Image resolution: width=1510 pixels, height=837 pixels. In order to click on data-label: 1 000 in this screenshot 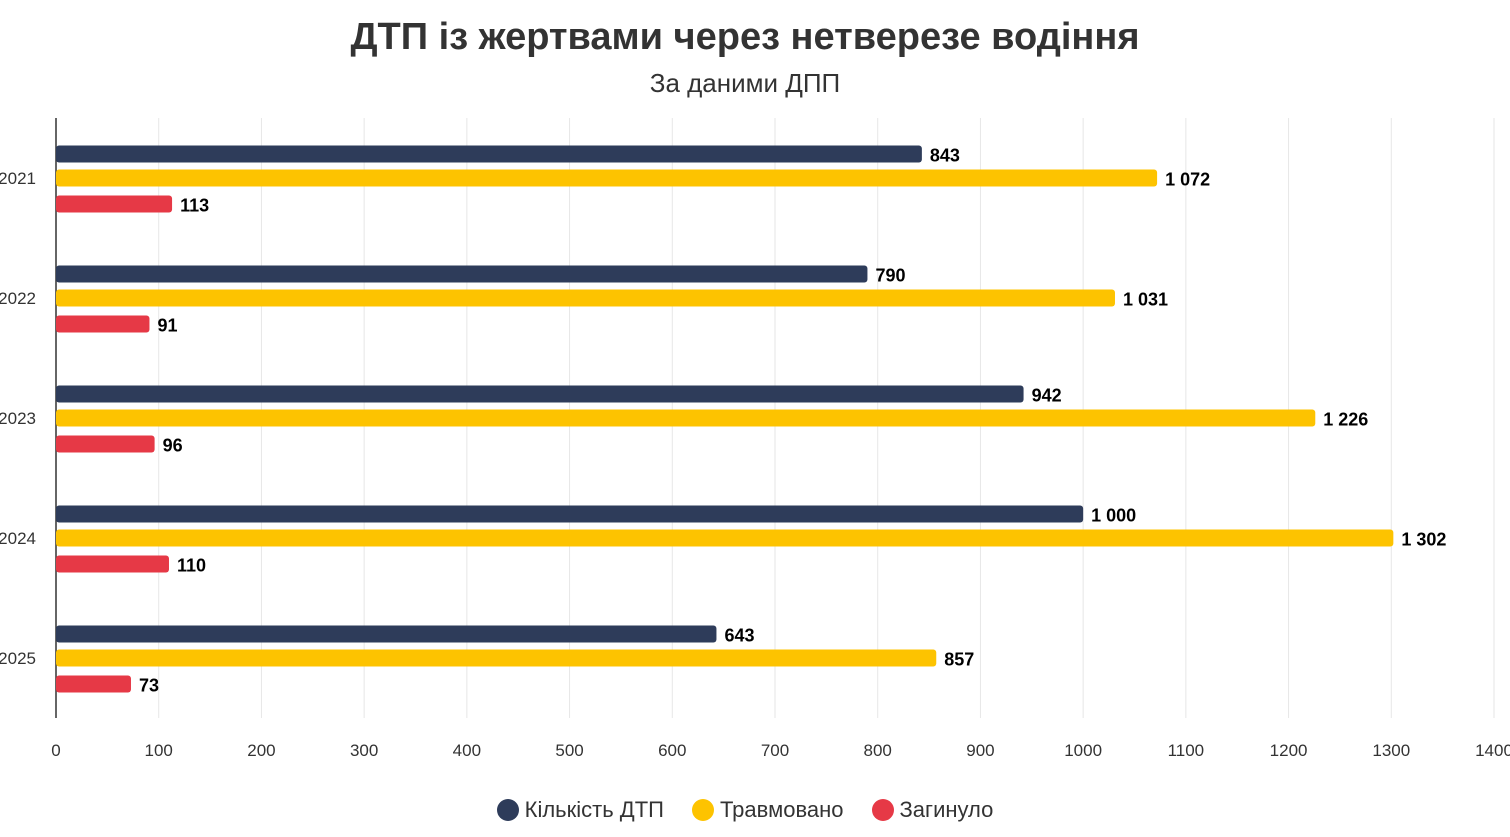, I will do `click(1113, 516)`.